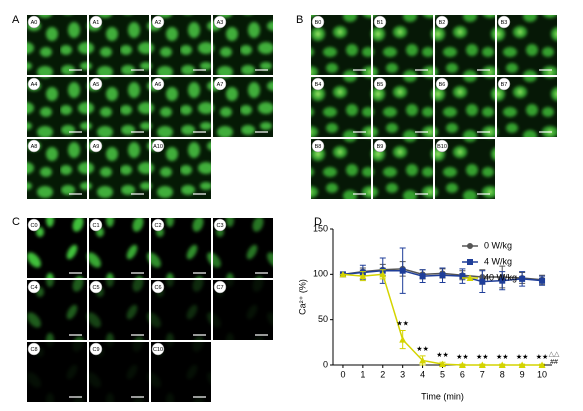 This screenshot has height=411, width=583. I want to click on x-tick-label: 10, so click(542, 374).